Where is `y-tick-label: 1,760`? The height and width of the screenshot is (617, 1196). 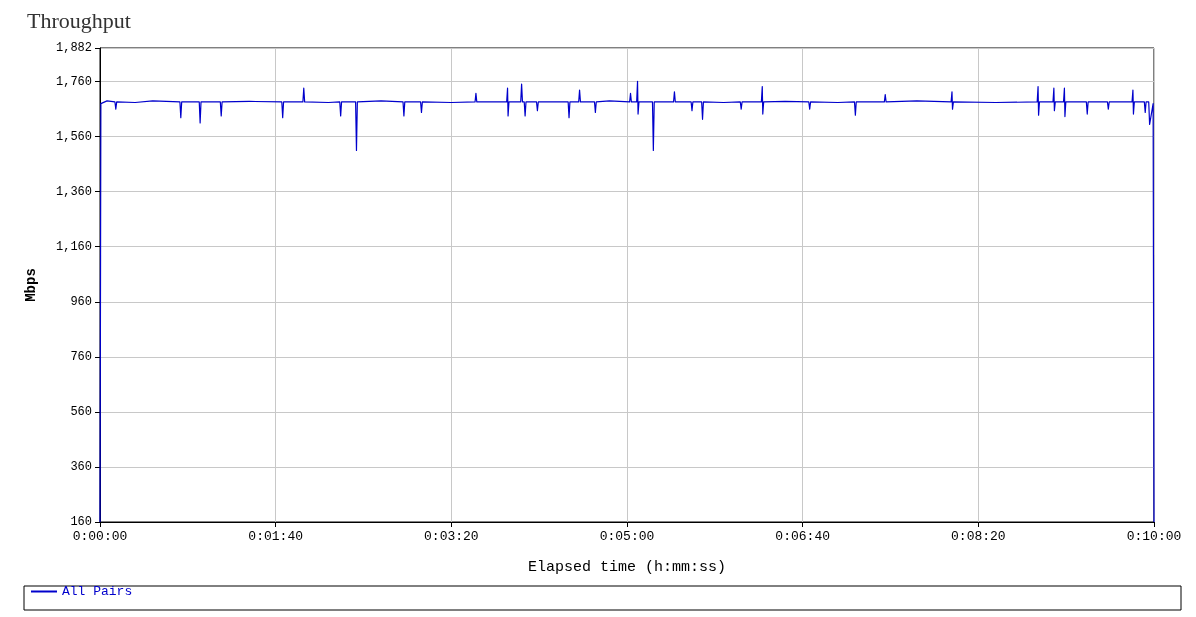 y-tick-label: 1,760 is located at coordinates (73, 81).